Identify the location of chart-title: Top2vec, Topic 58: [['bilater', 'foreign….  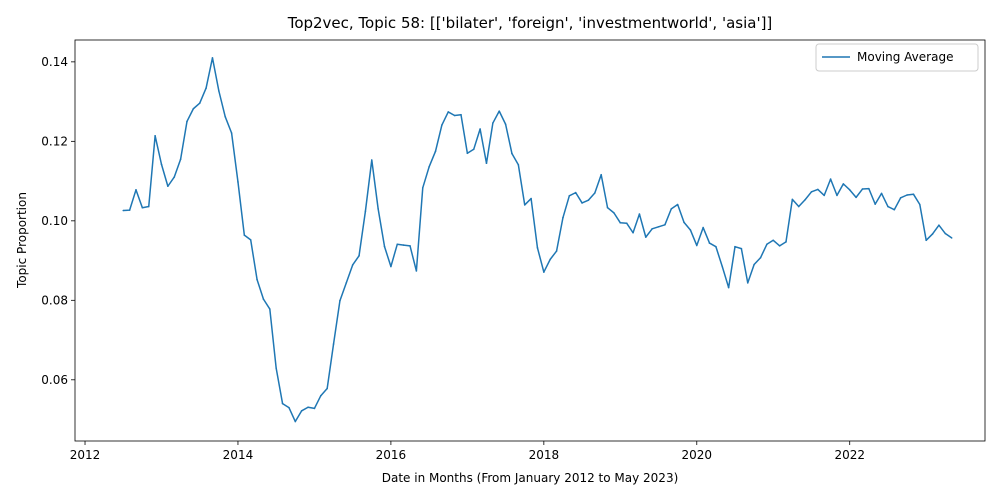
(530, 23).